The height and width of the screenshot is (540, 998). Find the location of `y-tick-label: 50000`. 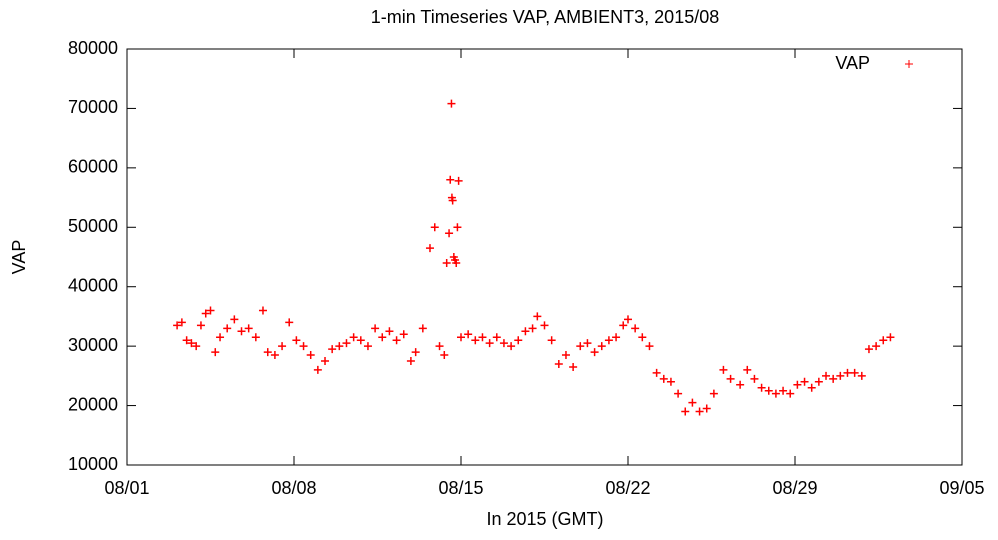

y-tick-label: 50000 is located at coordinates (93, 226).